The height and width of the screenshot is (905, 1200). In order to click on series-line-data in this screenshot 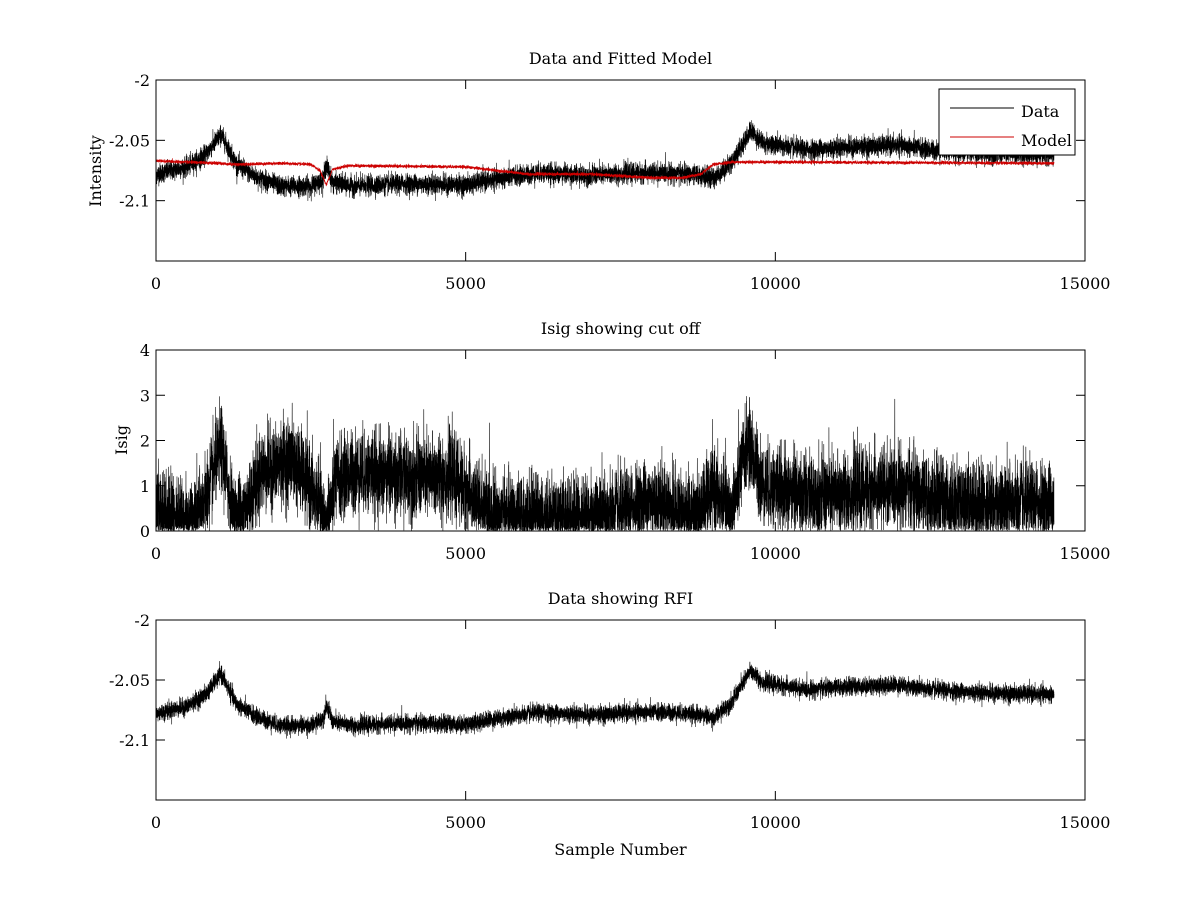, I will do `click(605, 161)`.